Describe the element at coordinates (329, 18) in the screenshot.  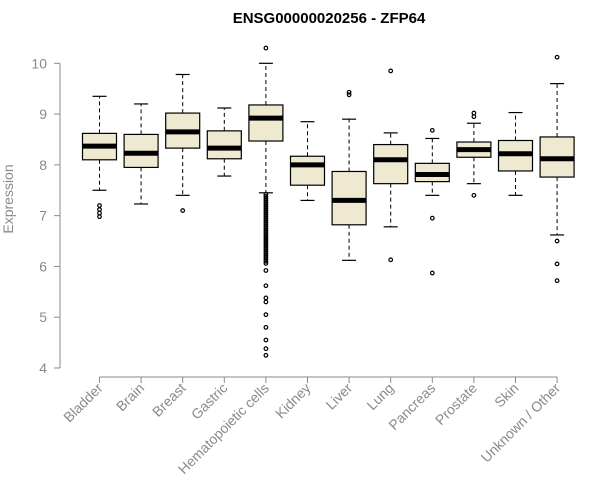
I see `chart-title: ENSG00000020256 - ZFP64` at that location.